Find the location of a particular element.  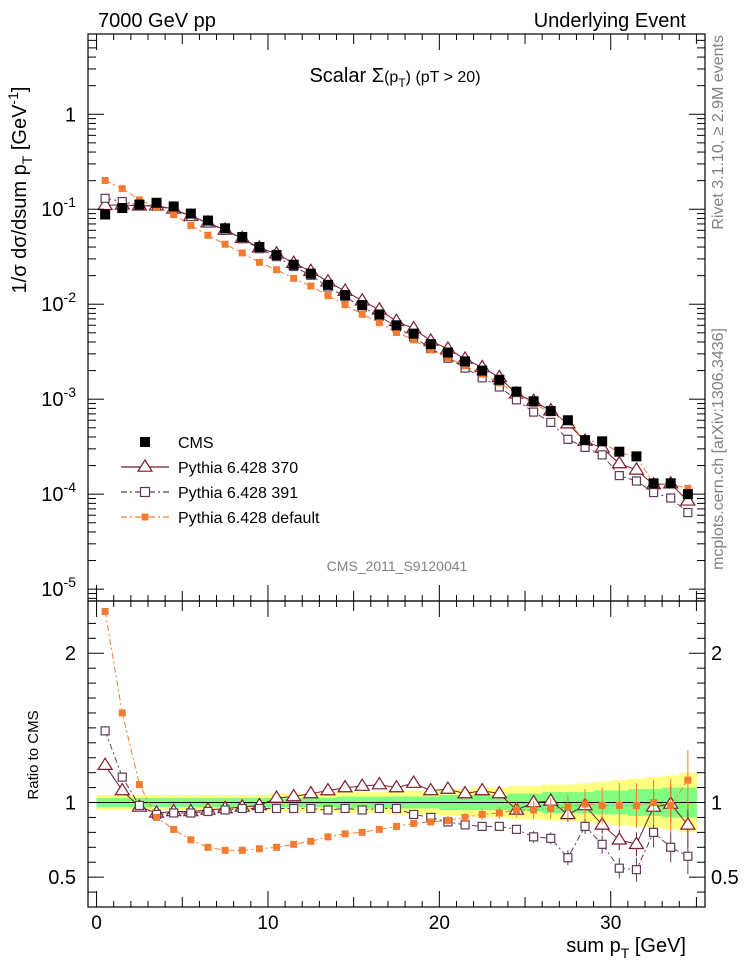

analysis-label: CMS_2011_S9120041 is located at coordinates (397, 566).